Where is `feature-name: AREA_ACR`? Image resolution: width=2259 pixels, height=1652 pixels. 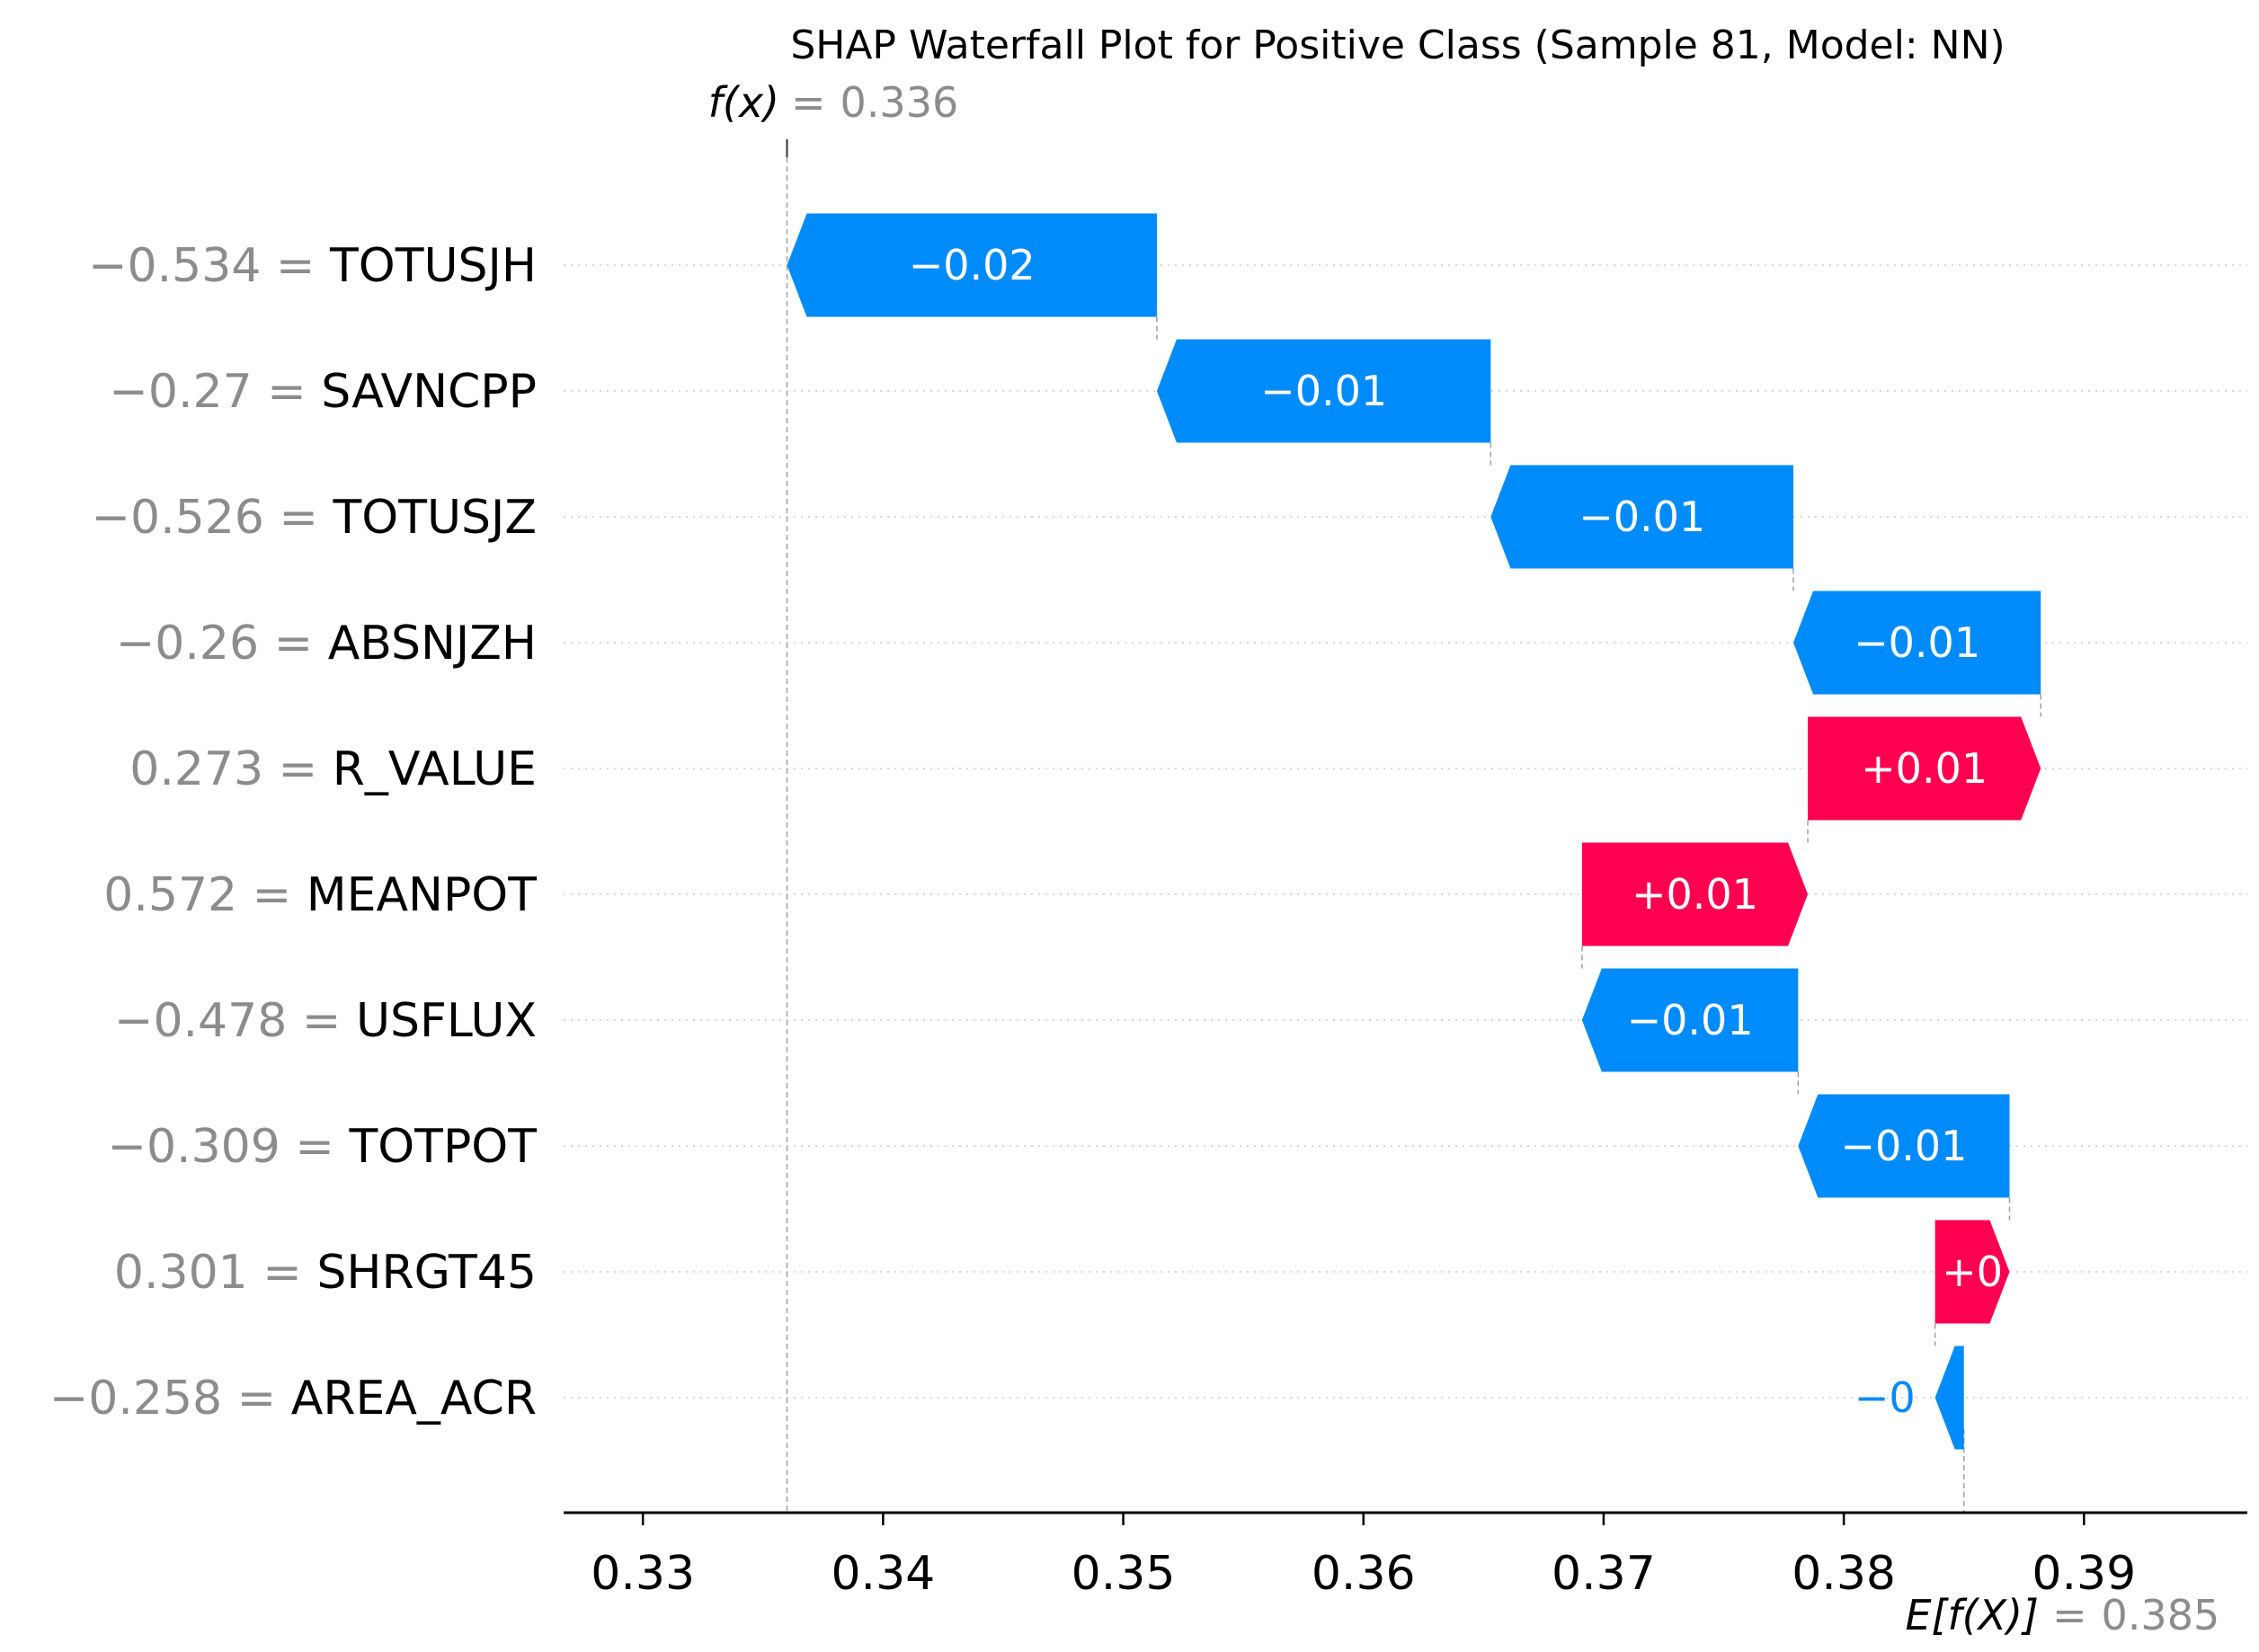 feature-name: AREA_ACR is located at coordinates (414, 1399).